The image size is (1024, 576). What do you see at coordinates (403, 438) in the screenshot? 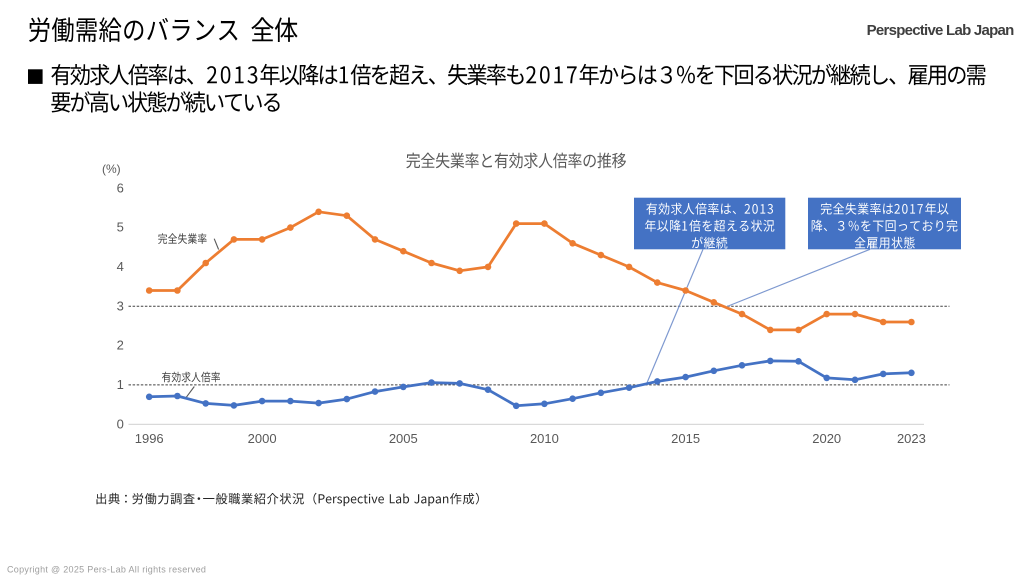
I see `svg-text: 2005` at bounding box center [403, 438].